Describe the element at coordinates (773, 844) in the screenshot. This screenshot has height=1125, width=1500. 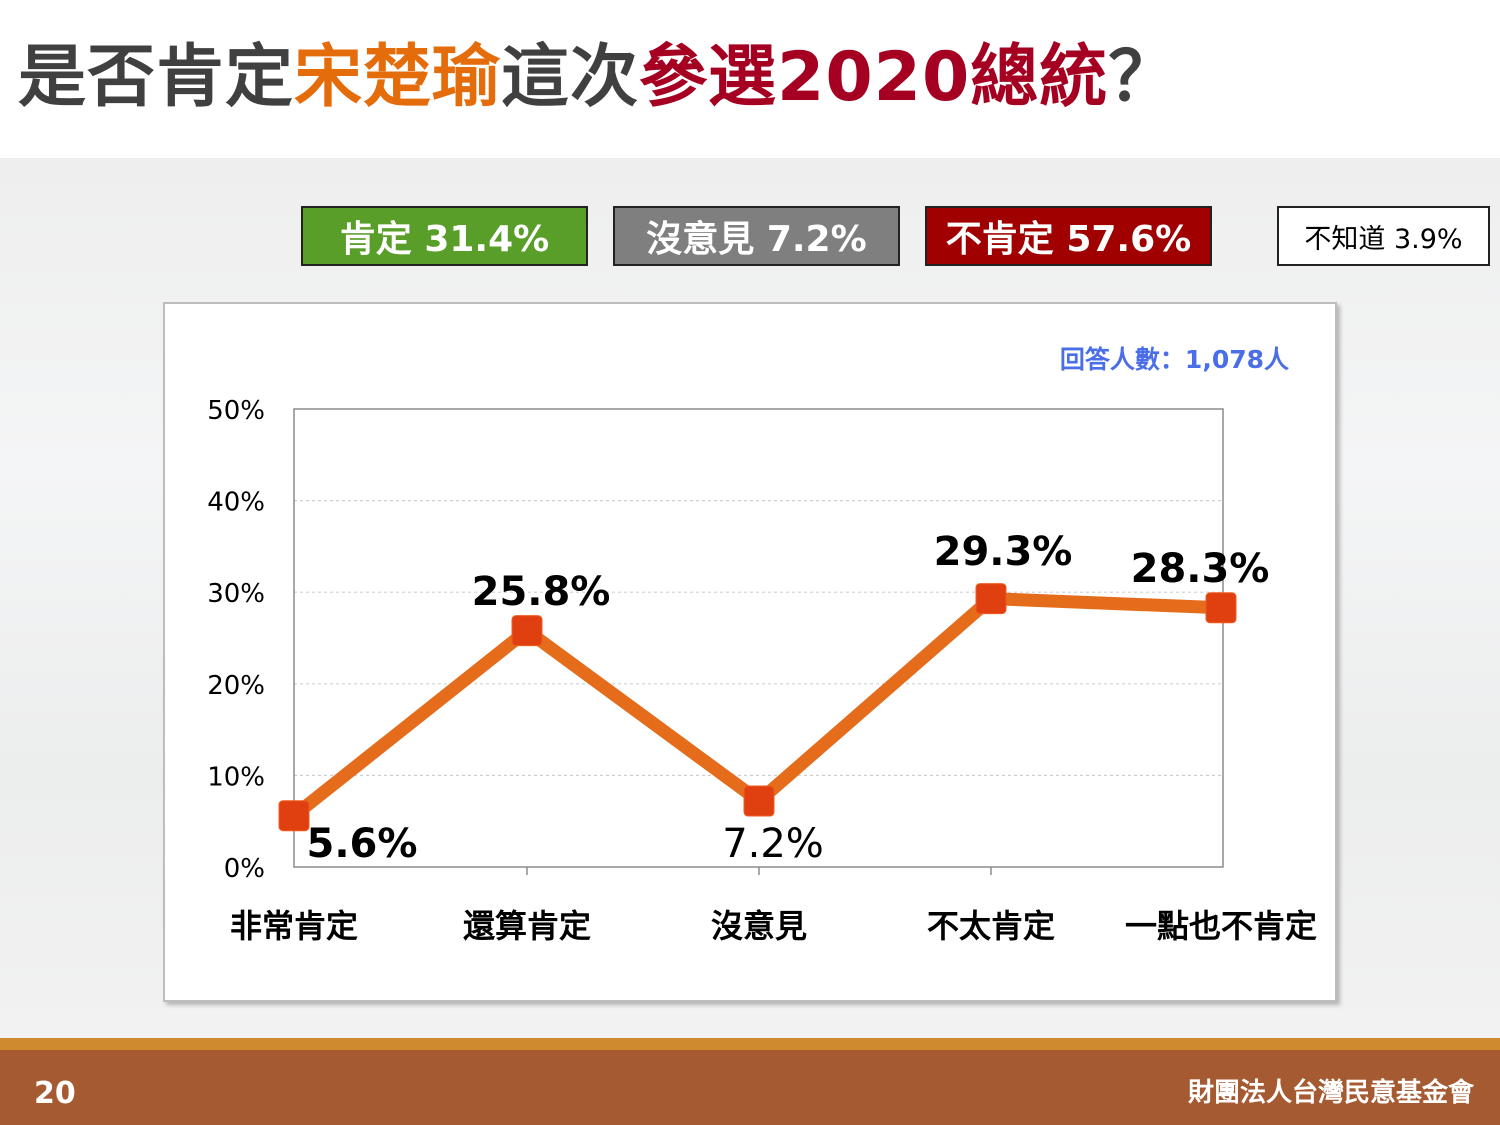
I see `data-label: 7.2%` at that location.